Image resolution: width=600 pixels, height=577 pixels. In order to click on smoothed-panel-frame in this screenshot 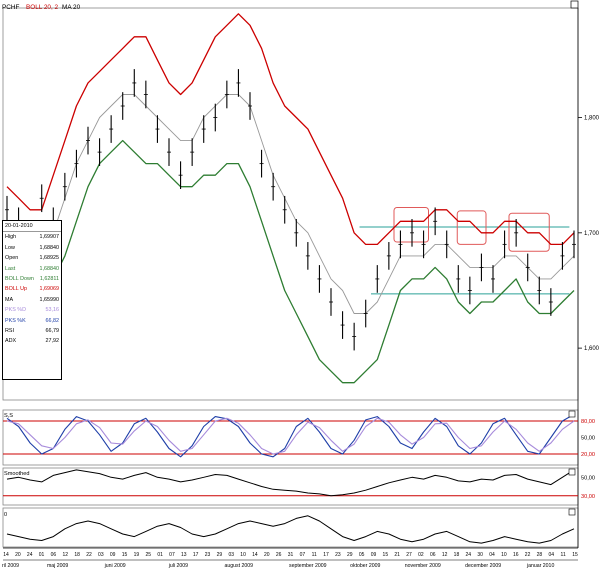, I will do `click(290, 486)`.